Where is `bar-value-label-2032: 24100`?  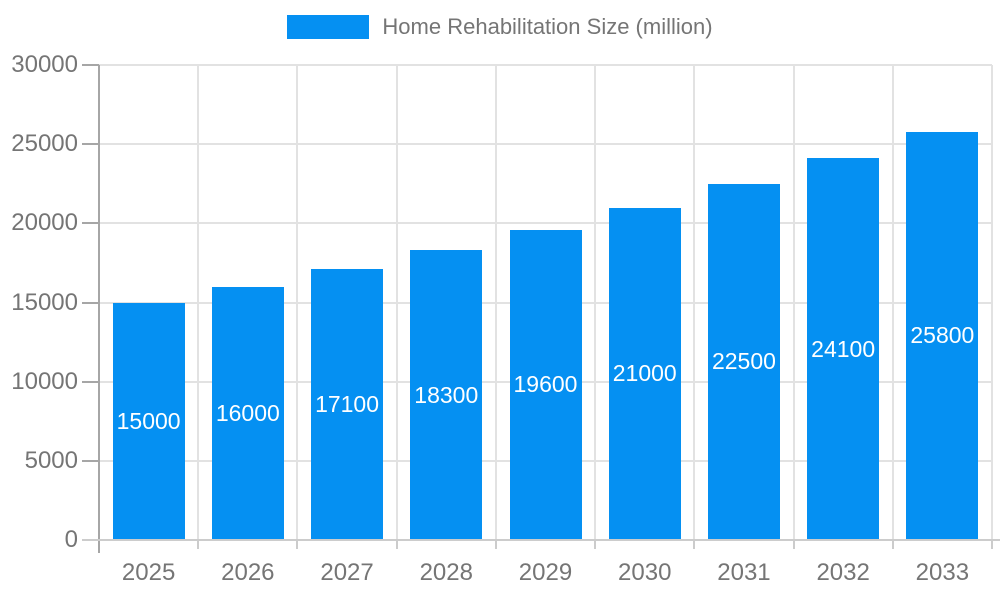 bar-value-label-2032: 24100 is located at coordinates (843, 348).